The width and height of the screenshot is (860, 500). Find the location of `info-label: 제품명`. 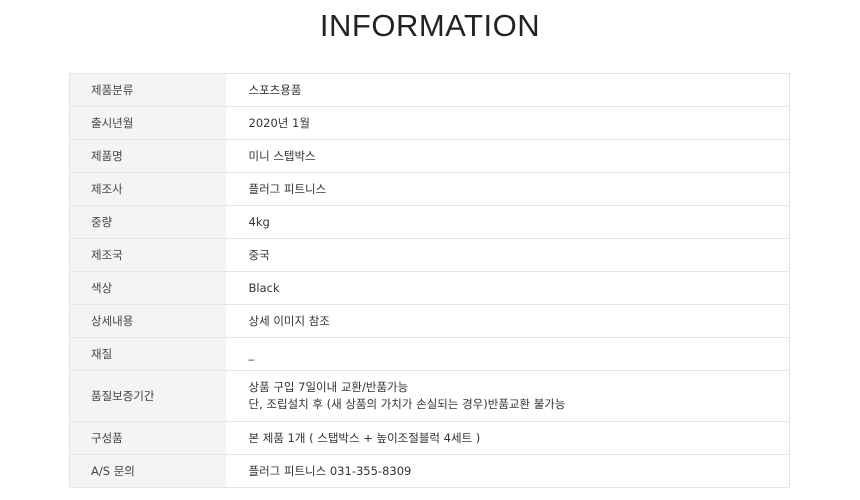

info-label: 제품명 is located at coordinates (147, 156).